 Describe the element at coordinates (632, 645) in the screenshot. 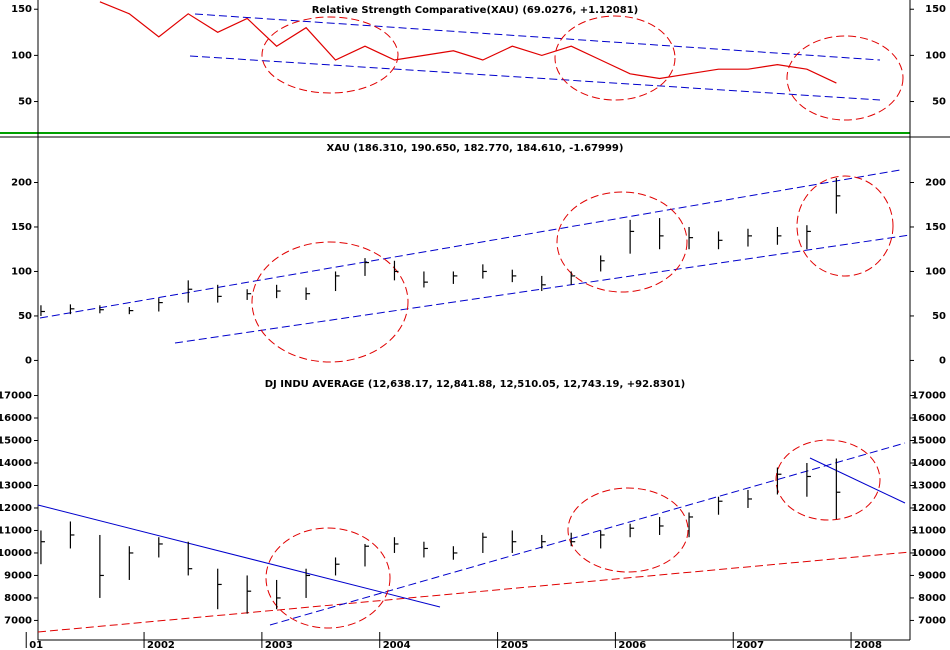

I see `x-tick-label: 2006` at that location.